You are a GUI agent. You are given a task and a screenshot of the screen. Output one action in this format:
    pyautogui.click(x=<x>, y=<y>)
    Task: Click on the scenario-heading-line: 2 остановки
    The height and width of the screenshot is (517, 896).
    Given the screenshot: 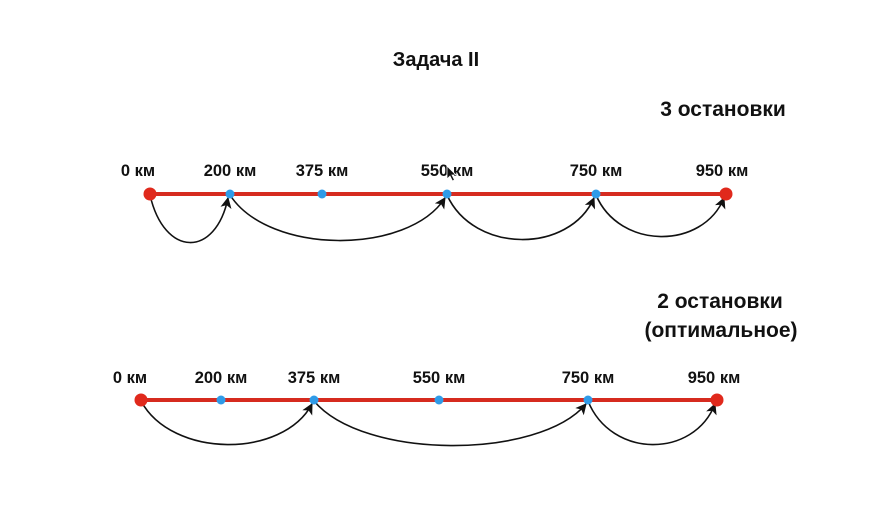 What is the action you would take?
    pyautogui.click(x=720, y=301)
    